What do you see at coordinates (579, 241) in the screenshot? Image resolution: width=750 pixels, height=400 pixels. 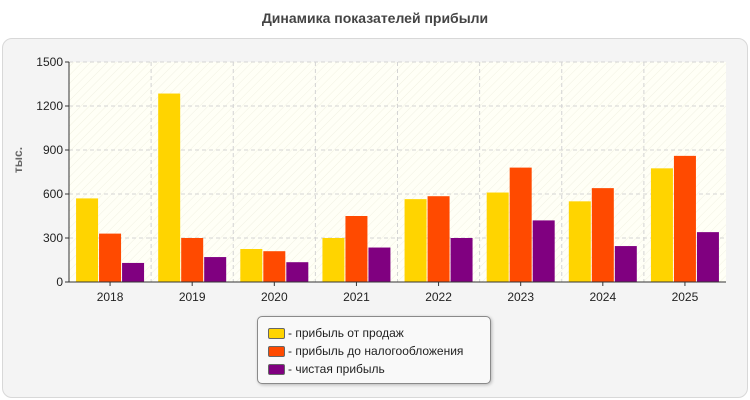 I see `bar-sales-2024` at bounding box center [579, 241].